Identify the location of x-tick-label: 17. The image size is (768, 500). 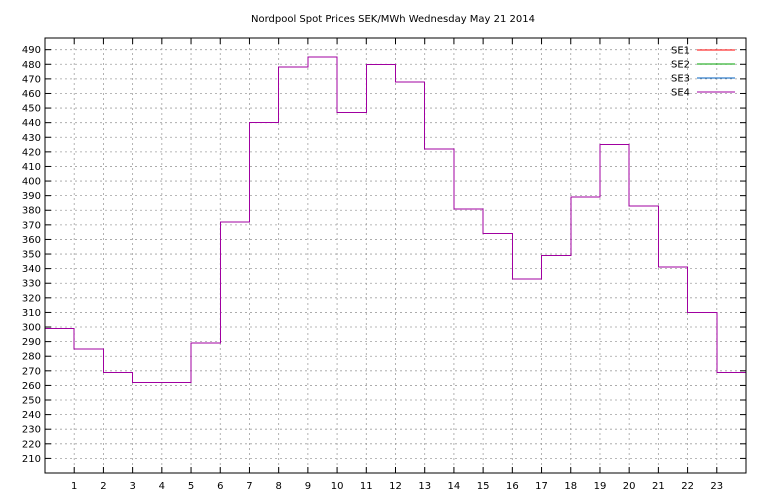
(541, 486).